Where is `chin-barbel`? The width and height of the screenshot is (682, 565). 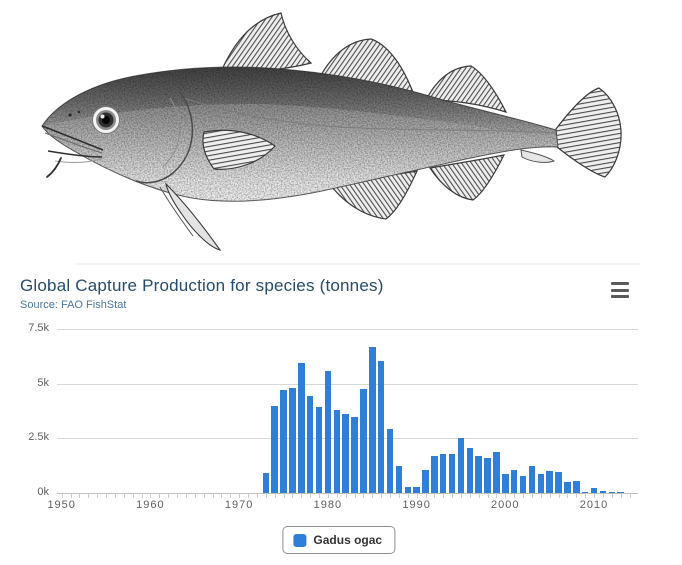 chin-barbel is located at coordinates (54, 167).